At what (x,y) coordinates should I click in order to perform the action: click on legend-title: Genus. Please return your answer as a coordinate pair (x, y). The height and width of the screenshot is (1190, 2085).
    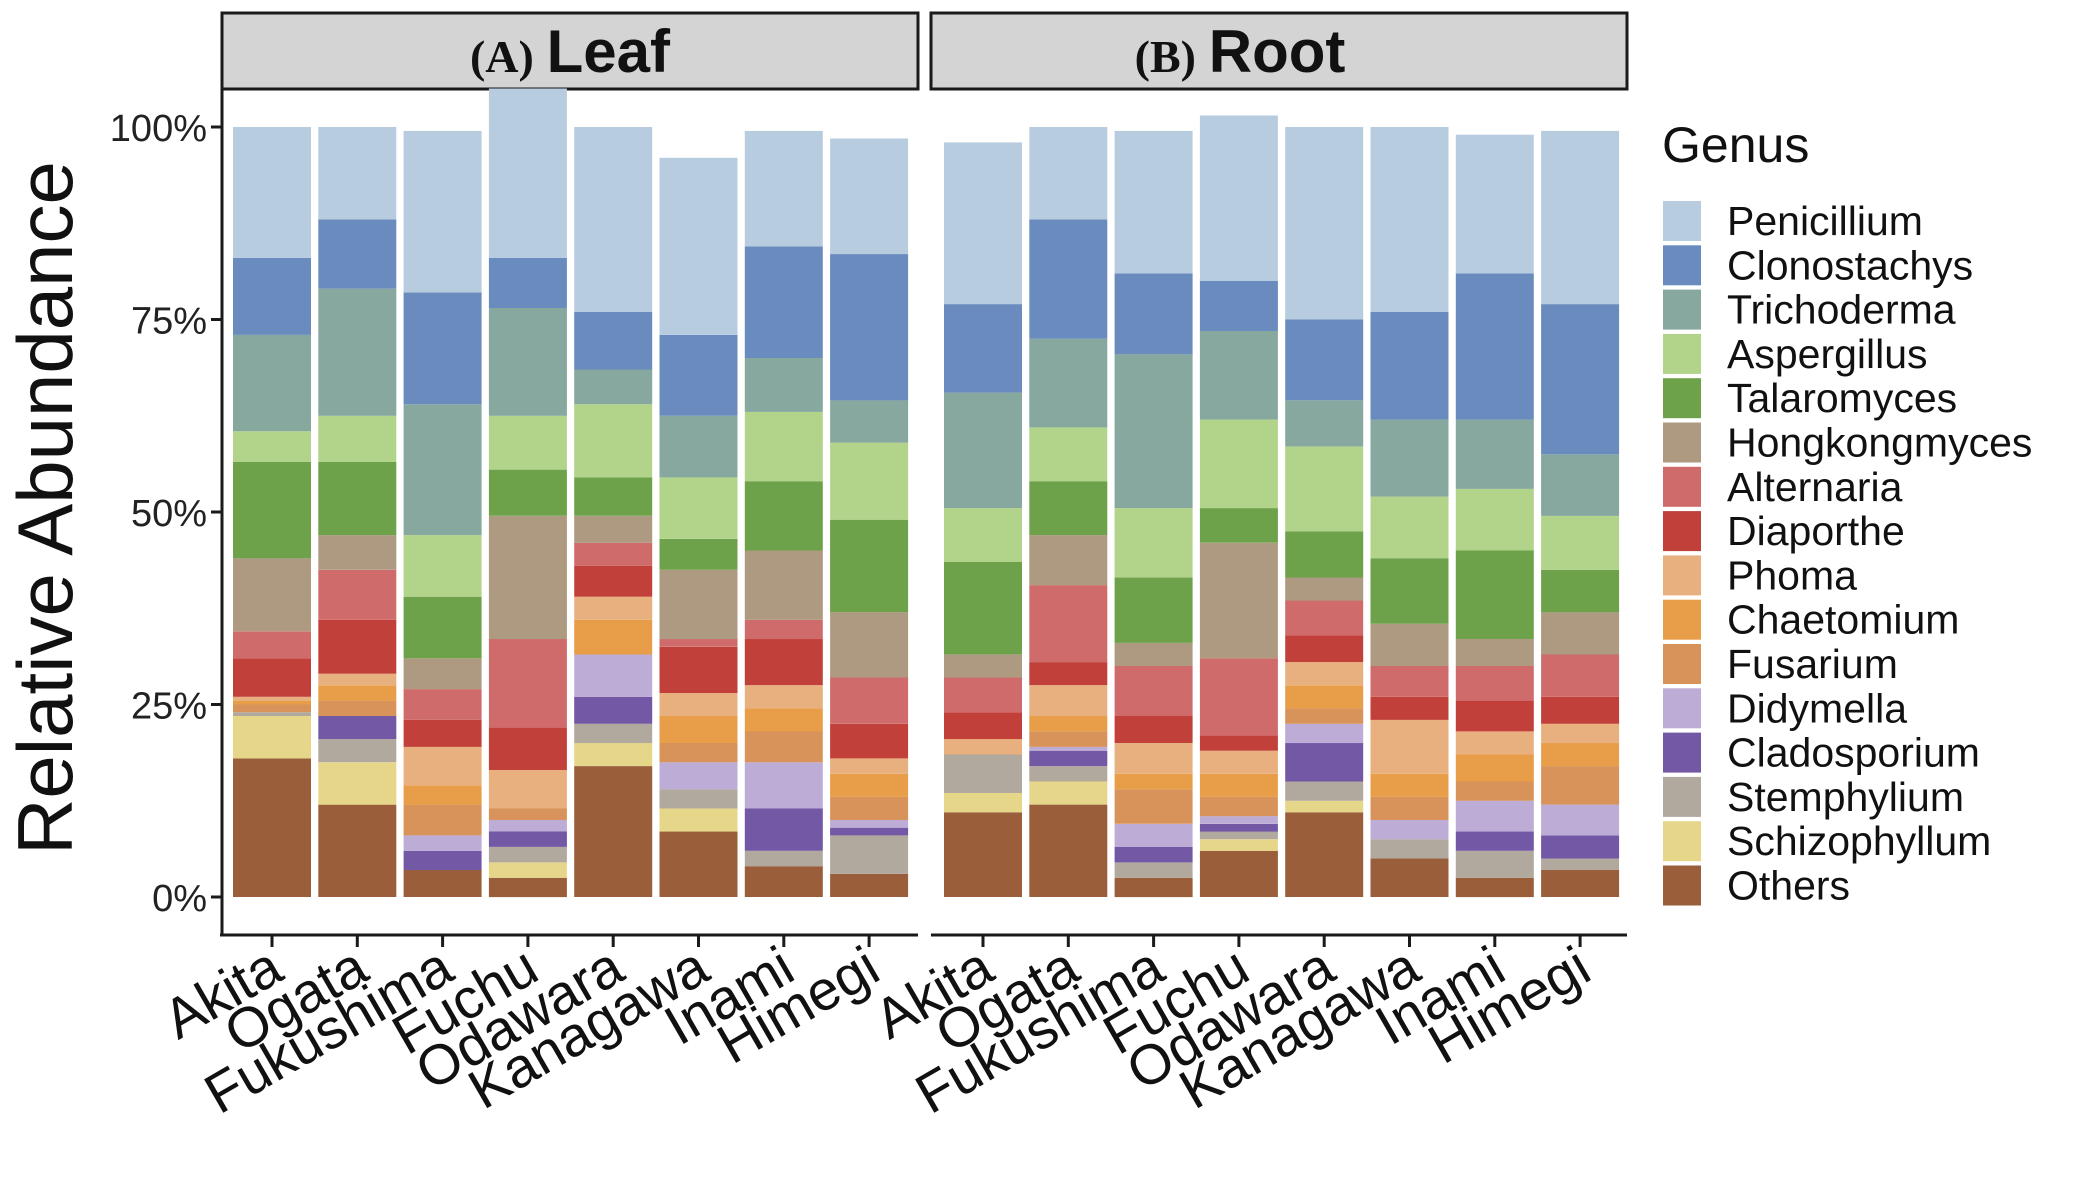
    Looking at the image, I should click on (1735, 145).